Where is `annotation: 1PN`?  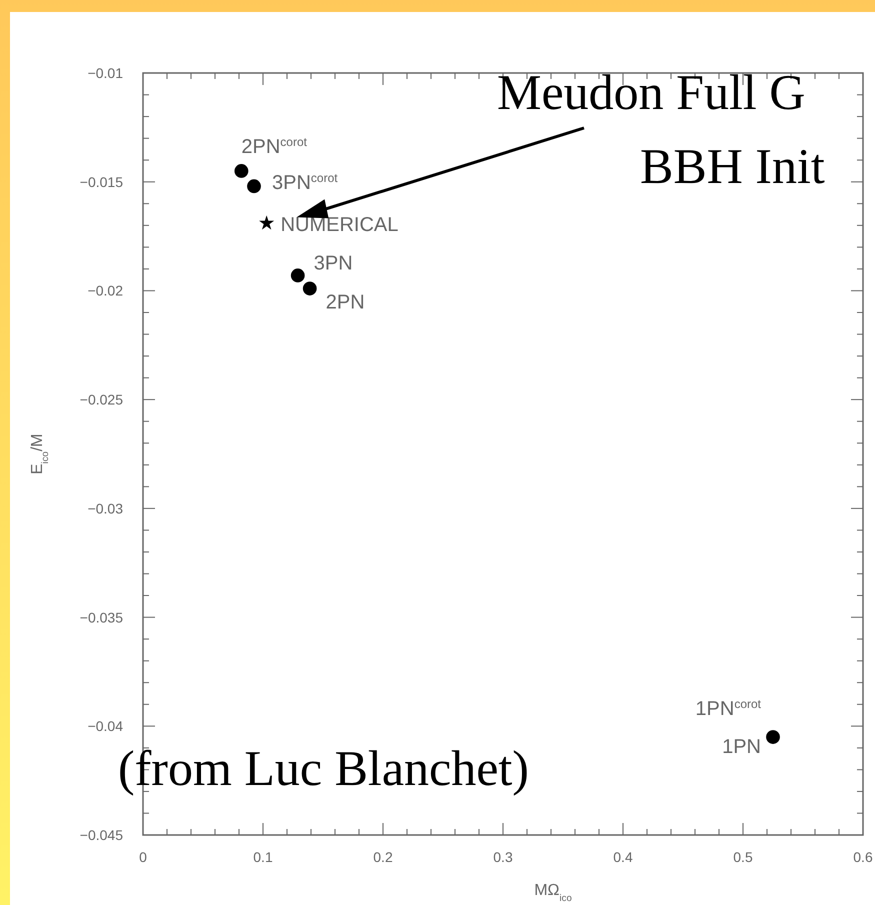 annotation: 1PN is located at coordinates (741, 747).